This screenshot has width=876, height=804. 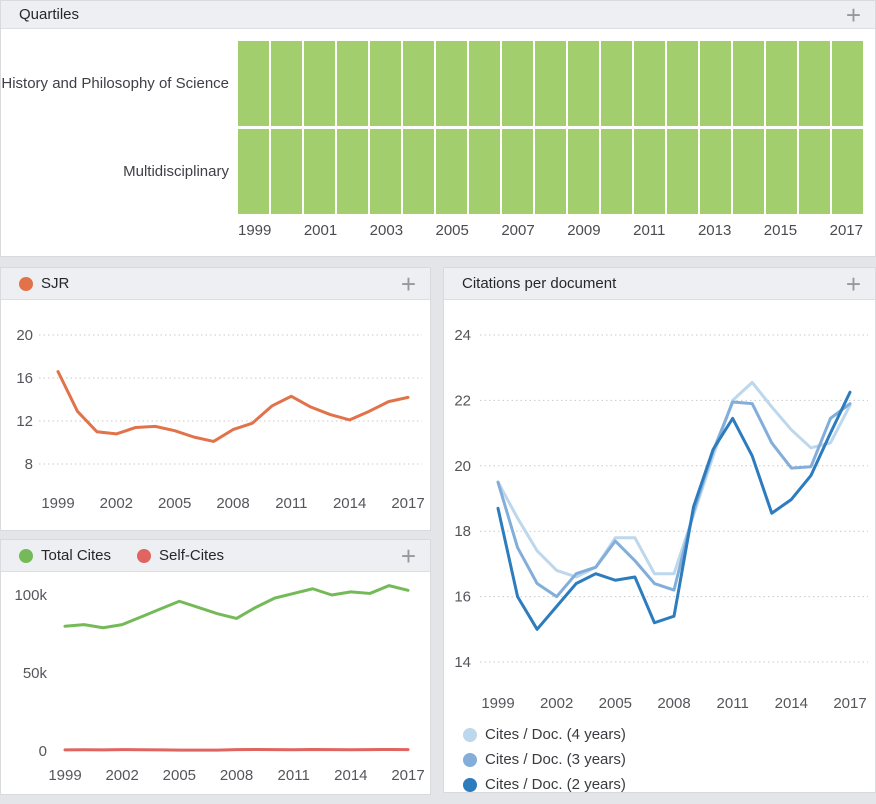 I want to click on x-tick-label: 2007, so click(x=518, y=230).